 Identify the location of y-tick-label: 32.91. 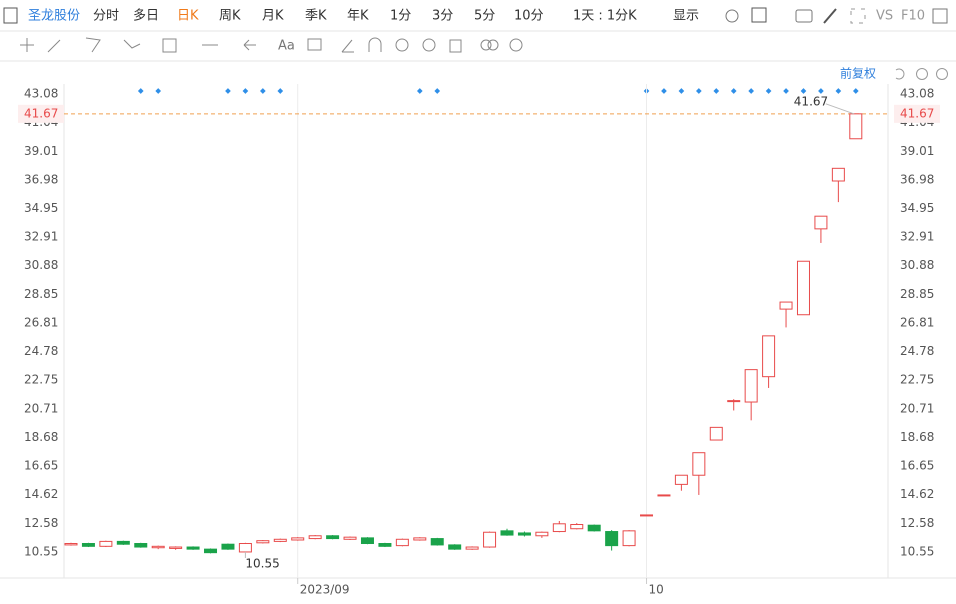
(41, 237).